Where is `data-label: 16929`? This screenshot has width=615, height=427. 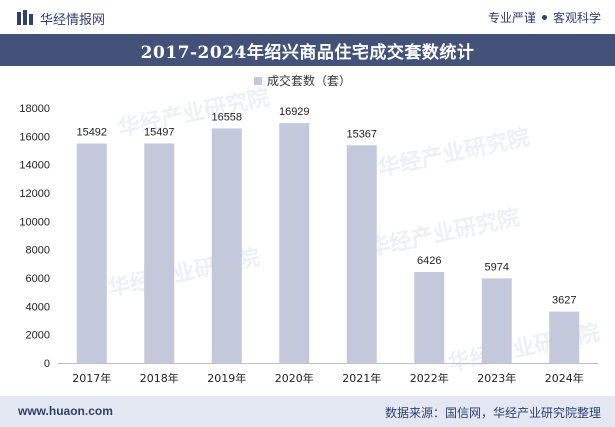
data-label: 16929 is located at coordinates (294, 112).